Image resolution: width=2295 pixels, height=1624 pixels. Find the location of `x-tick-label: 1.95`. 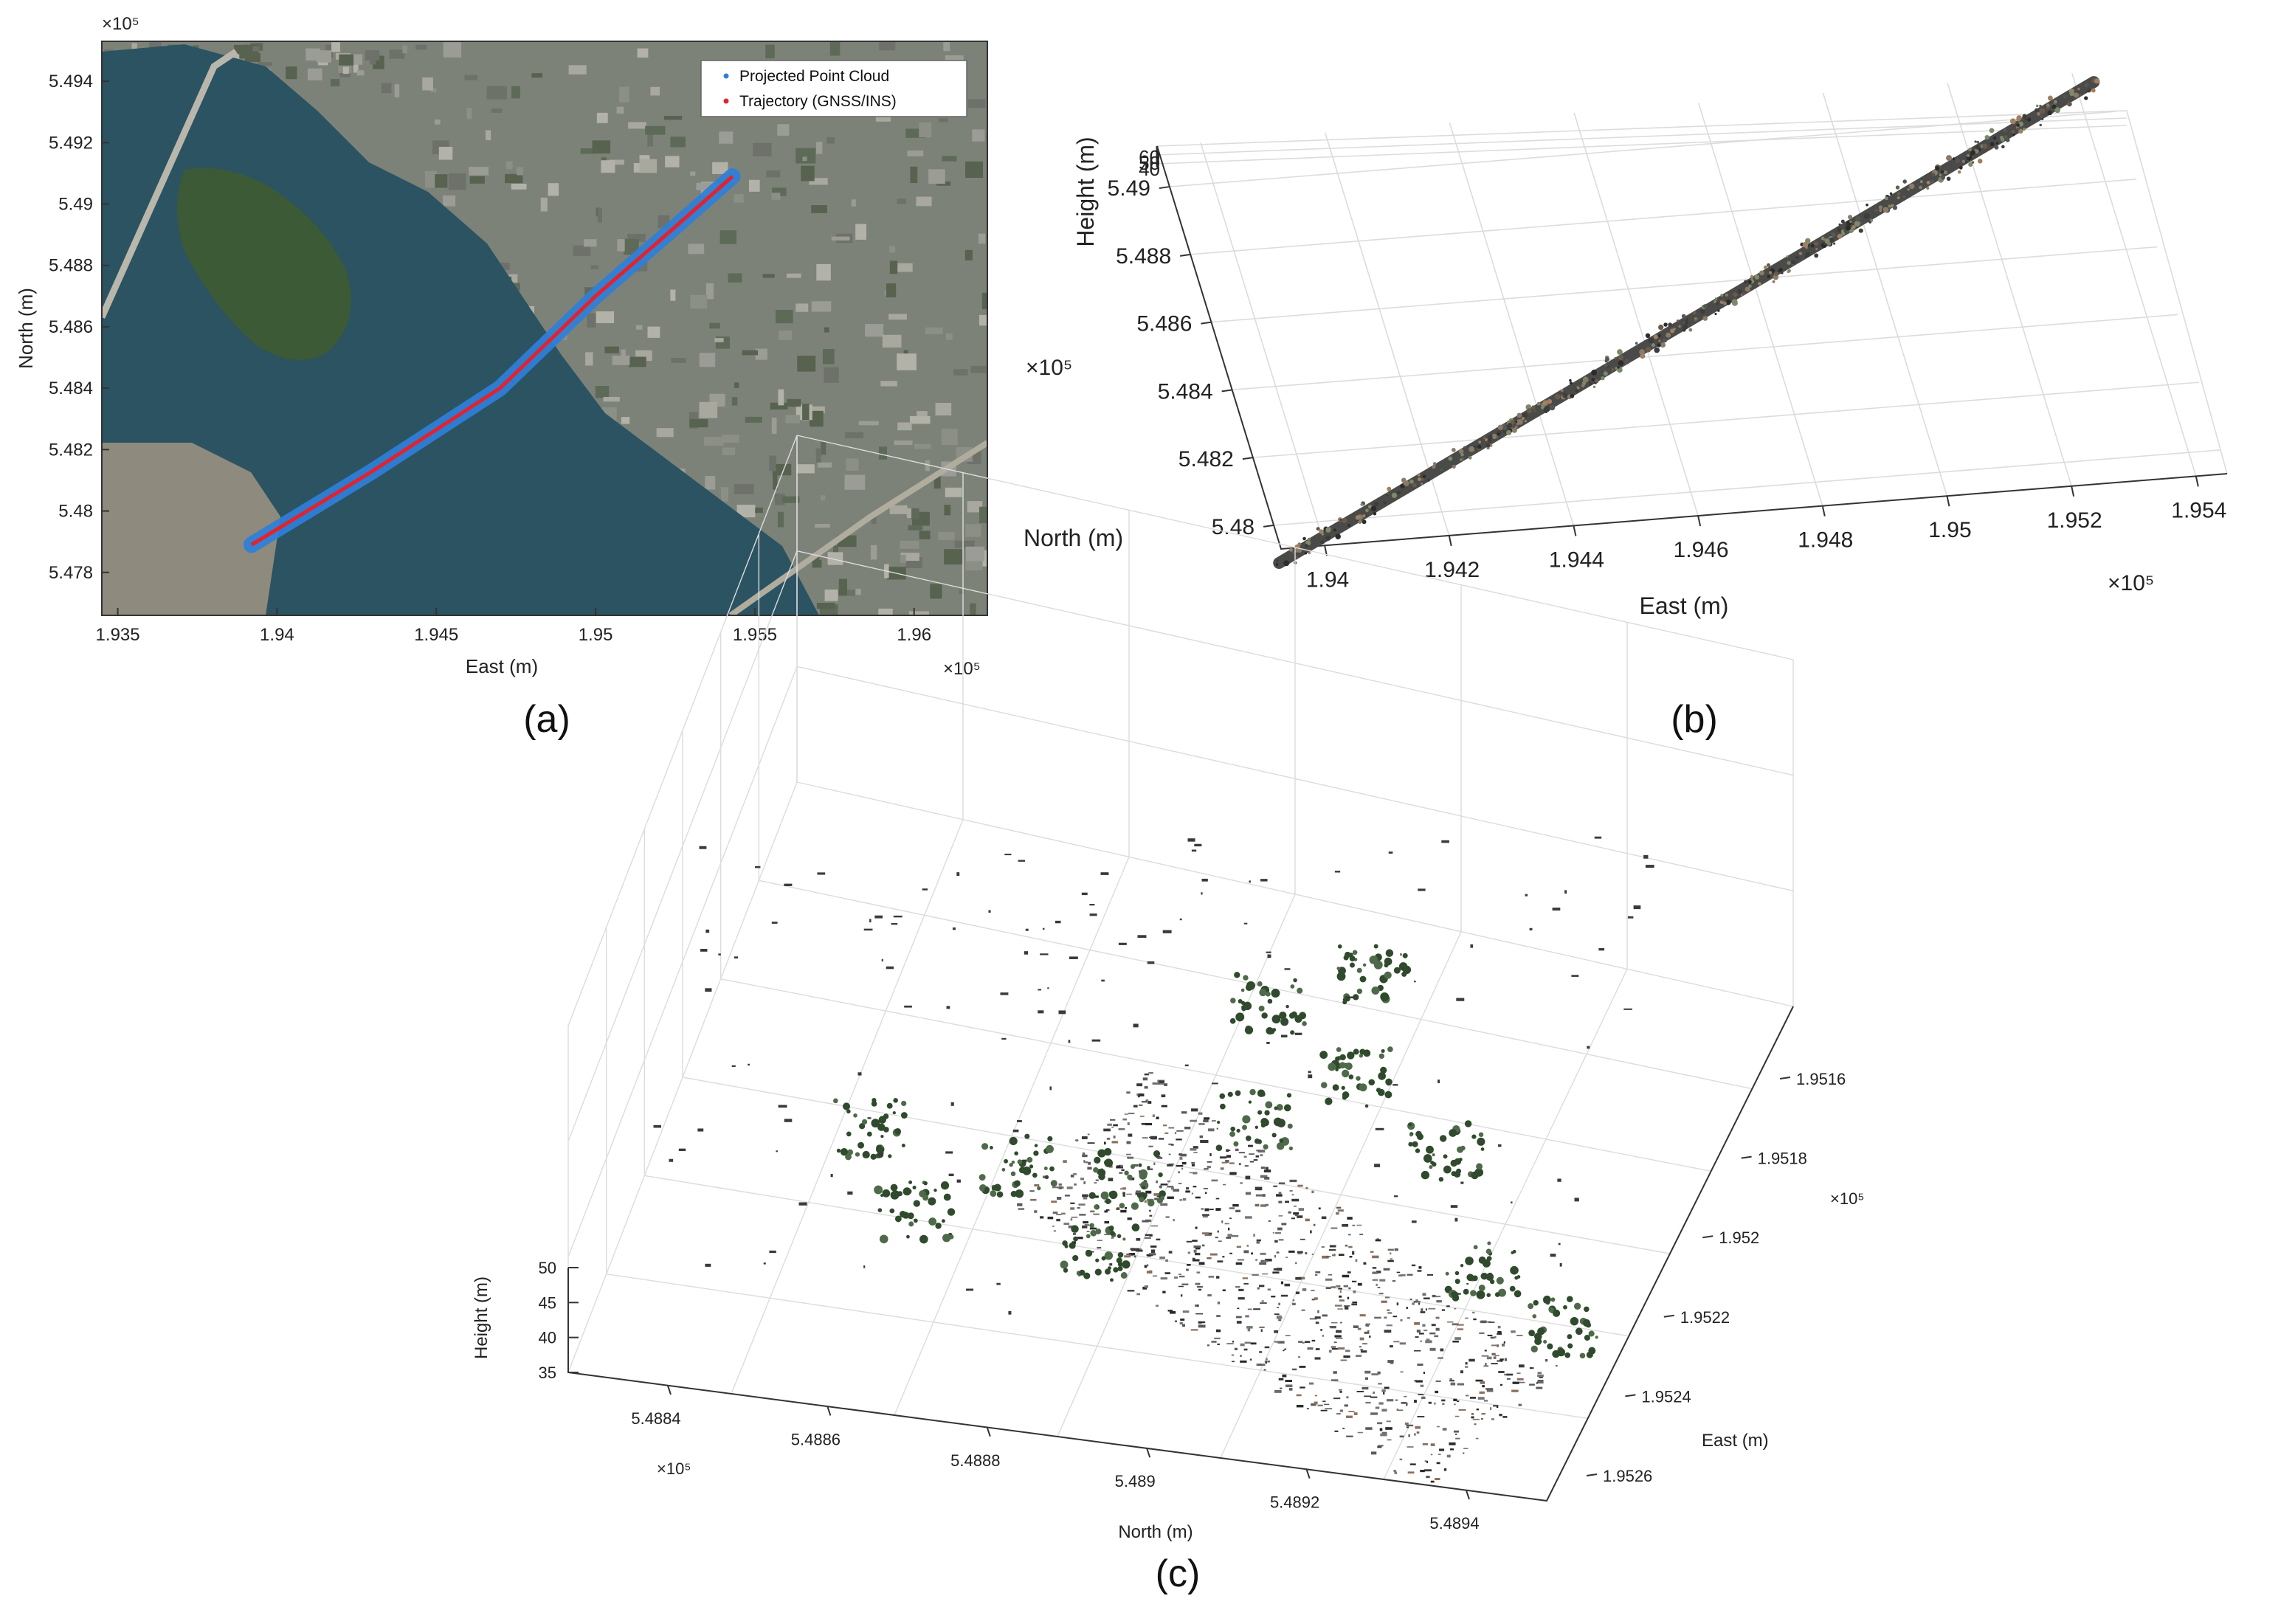

x-tick-label: 1.95 is located at coordinates (1949, 530).